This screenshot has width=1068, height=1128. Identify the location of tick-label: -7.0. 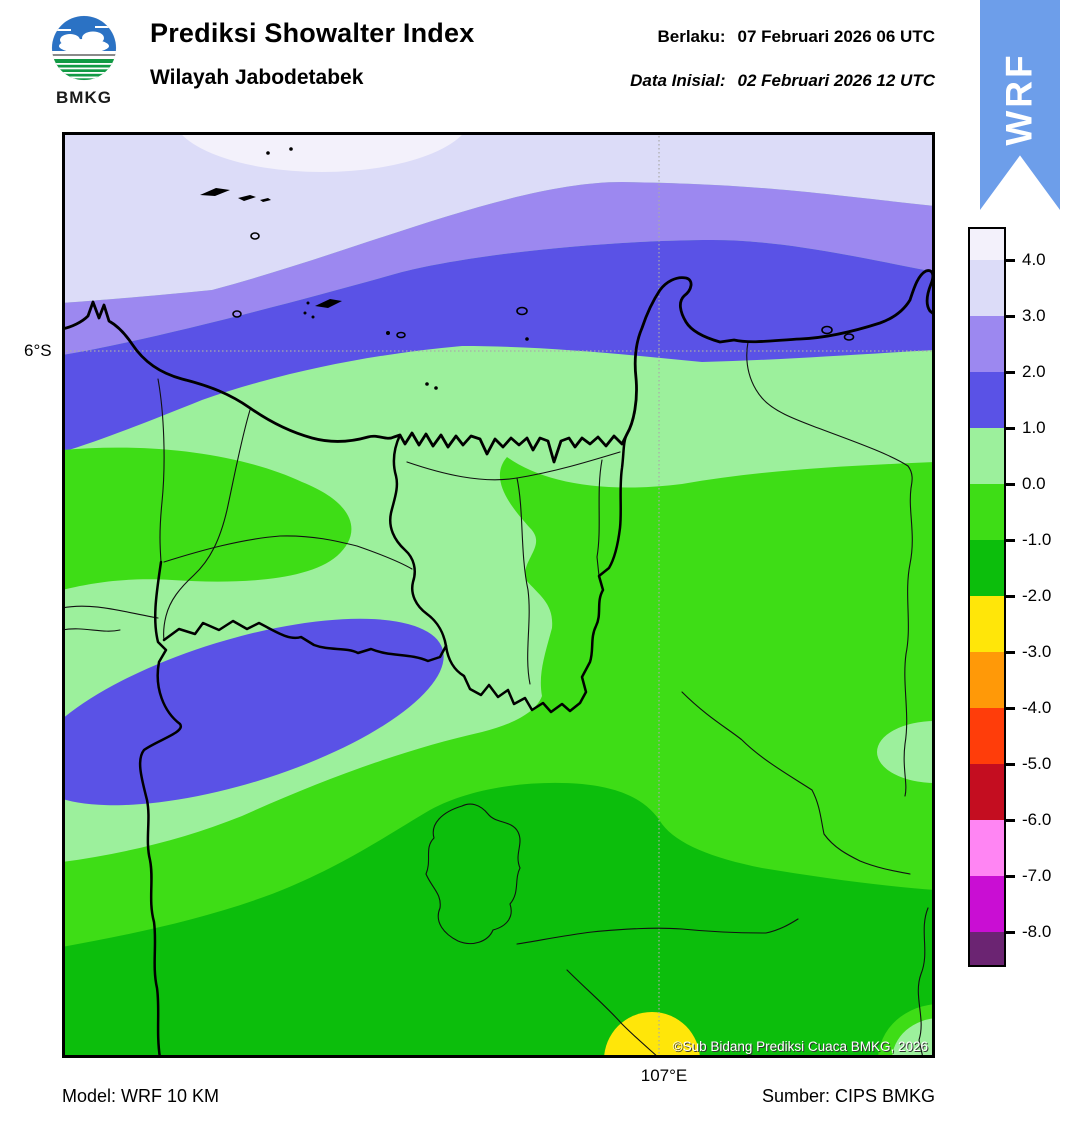
(1037, 875).